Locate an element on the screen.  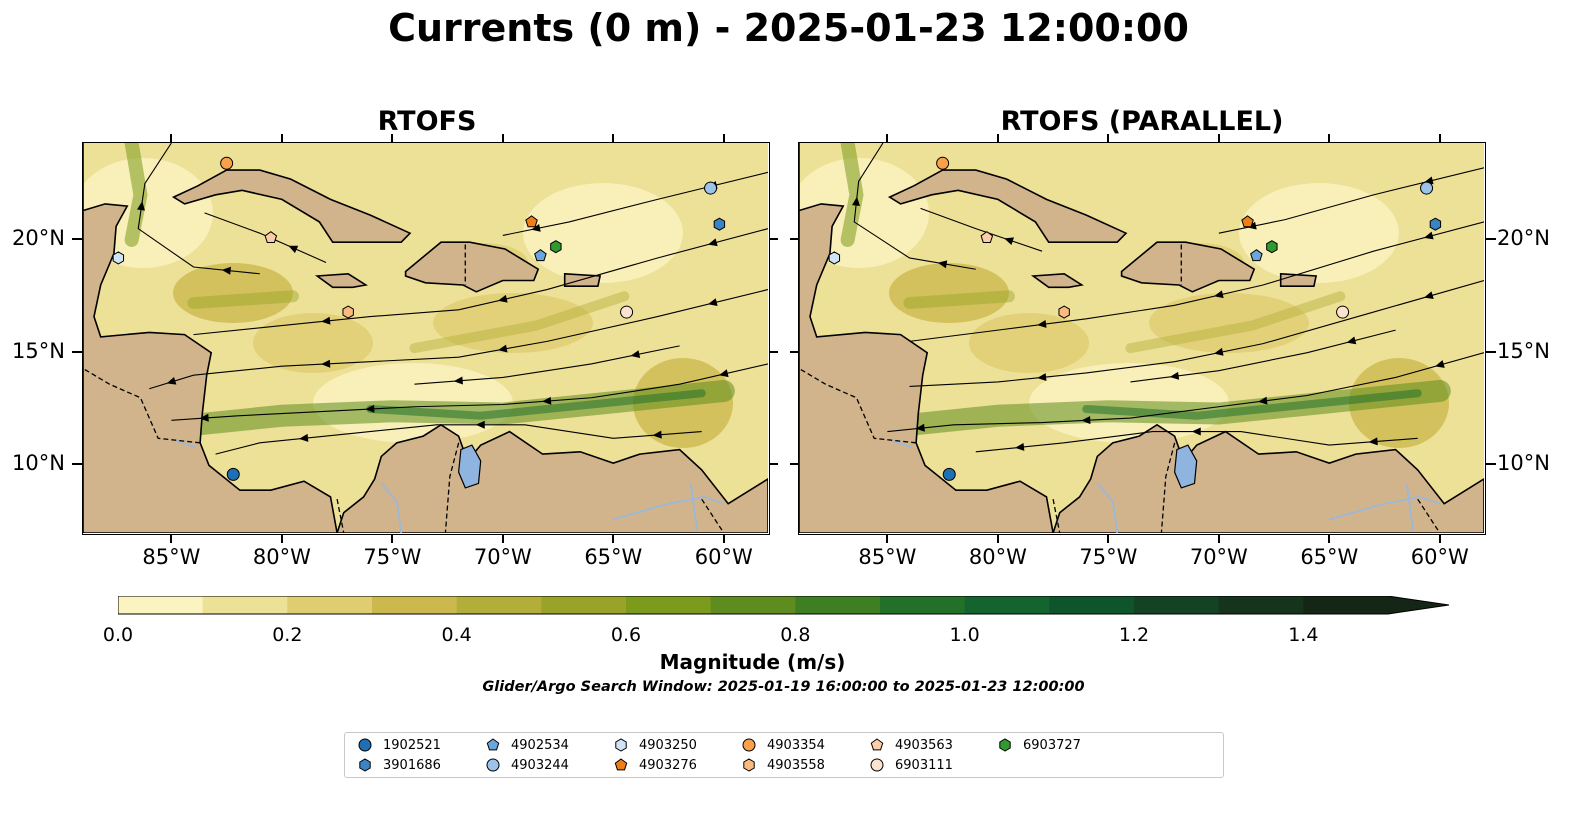
legend-label: 4903354 is located at coordinates (796, 745).